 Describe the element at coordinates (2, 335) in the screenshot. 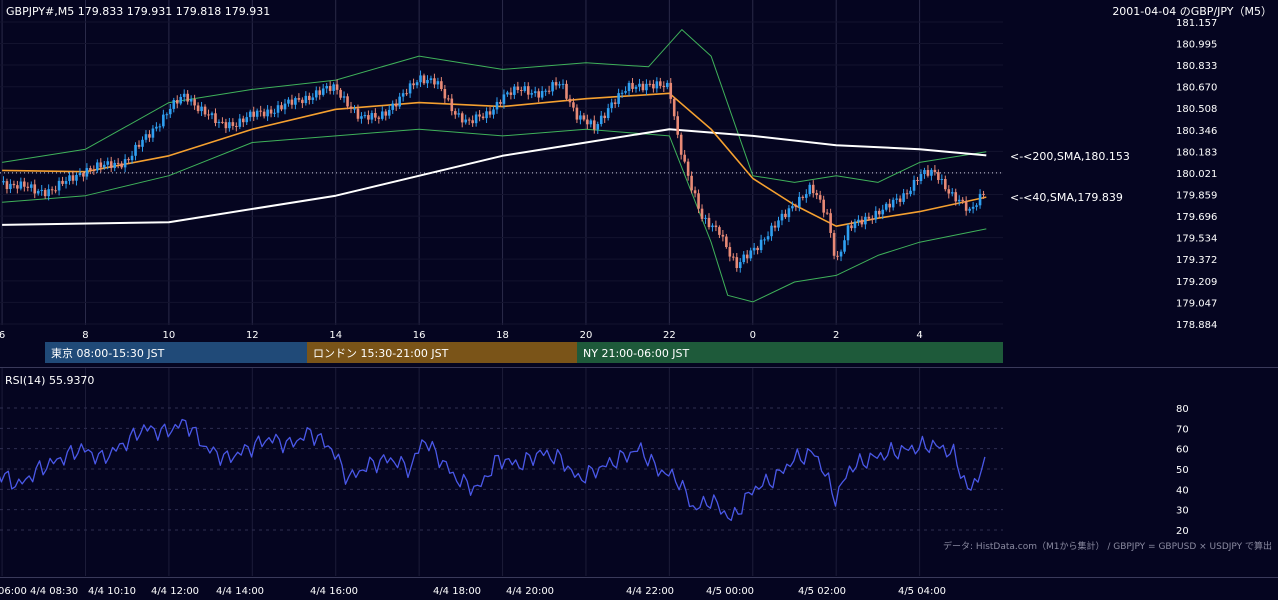

I see `x-tick-label: 6` at that location.